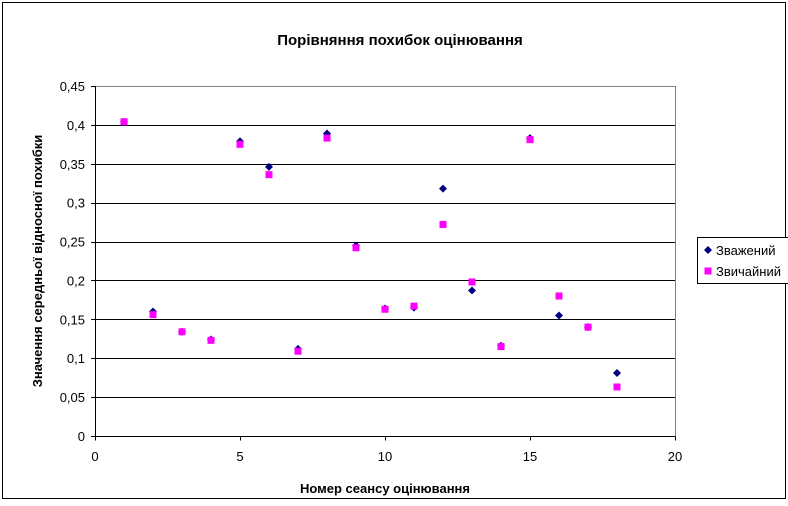 The image size is (788, 506). What do you see at coordinates (72, 164) in the screenshot?
I see `y-tick-label: 0,35` at bounding box center [72, 164].